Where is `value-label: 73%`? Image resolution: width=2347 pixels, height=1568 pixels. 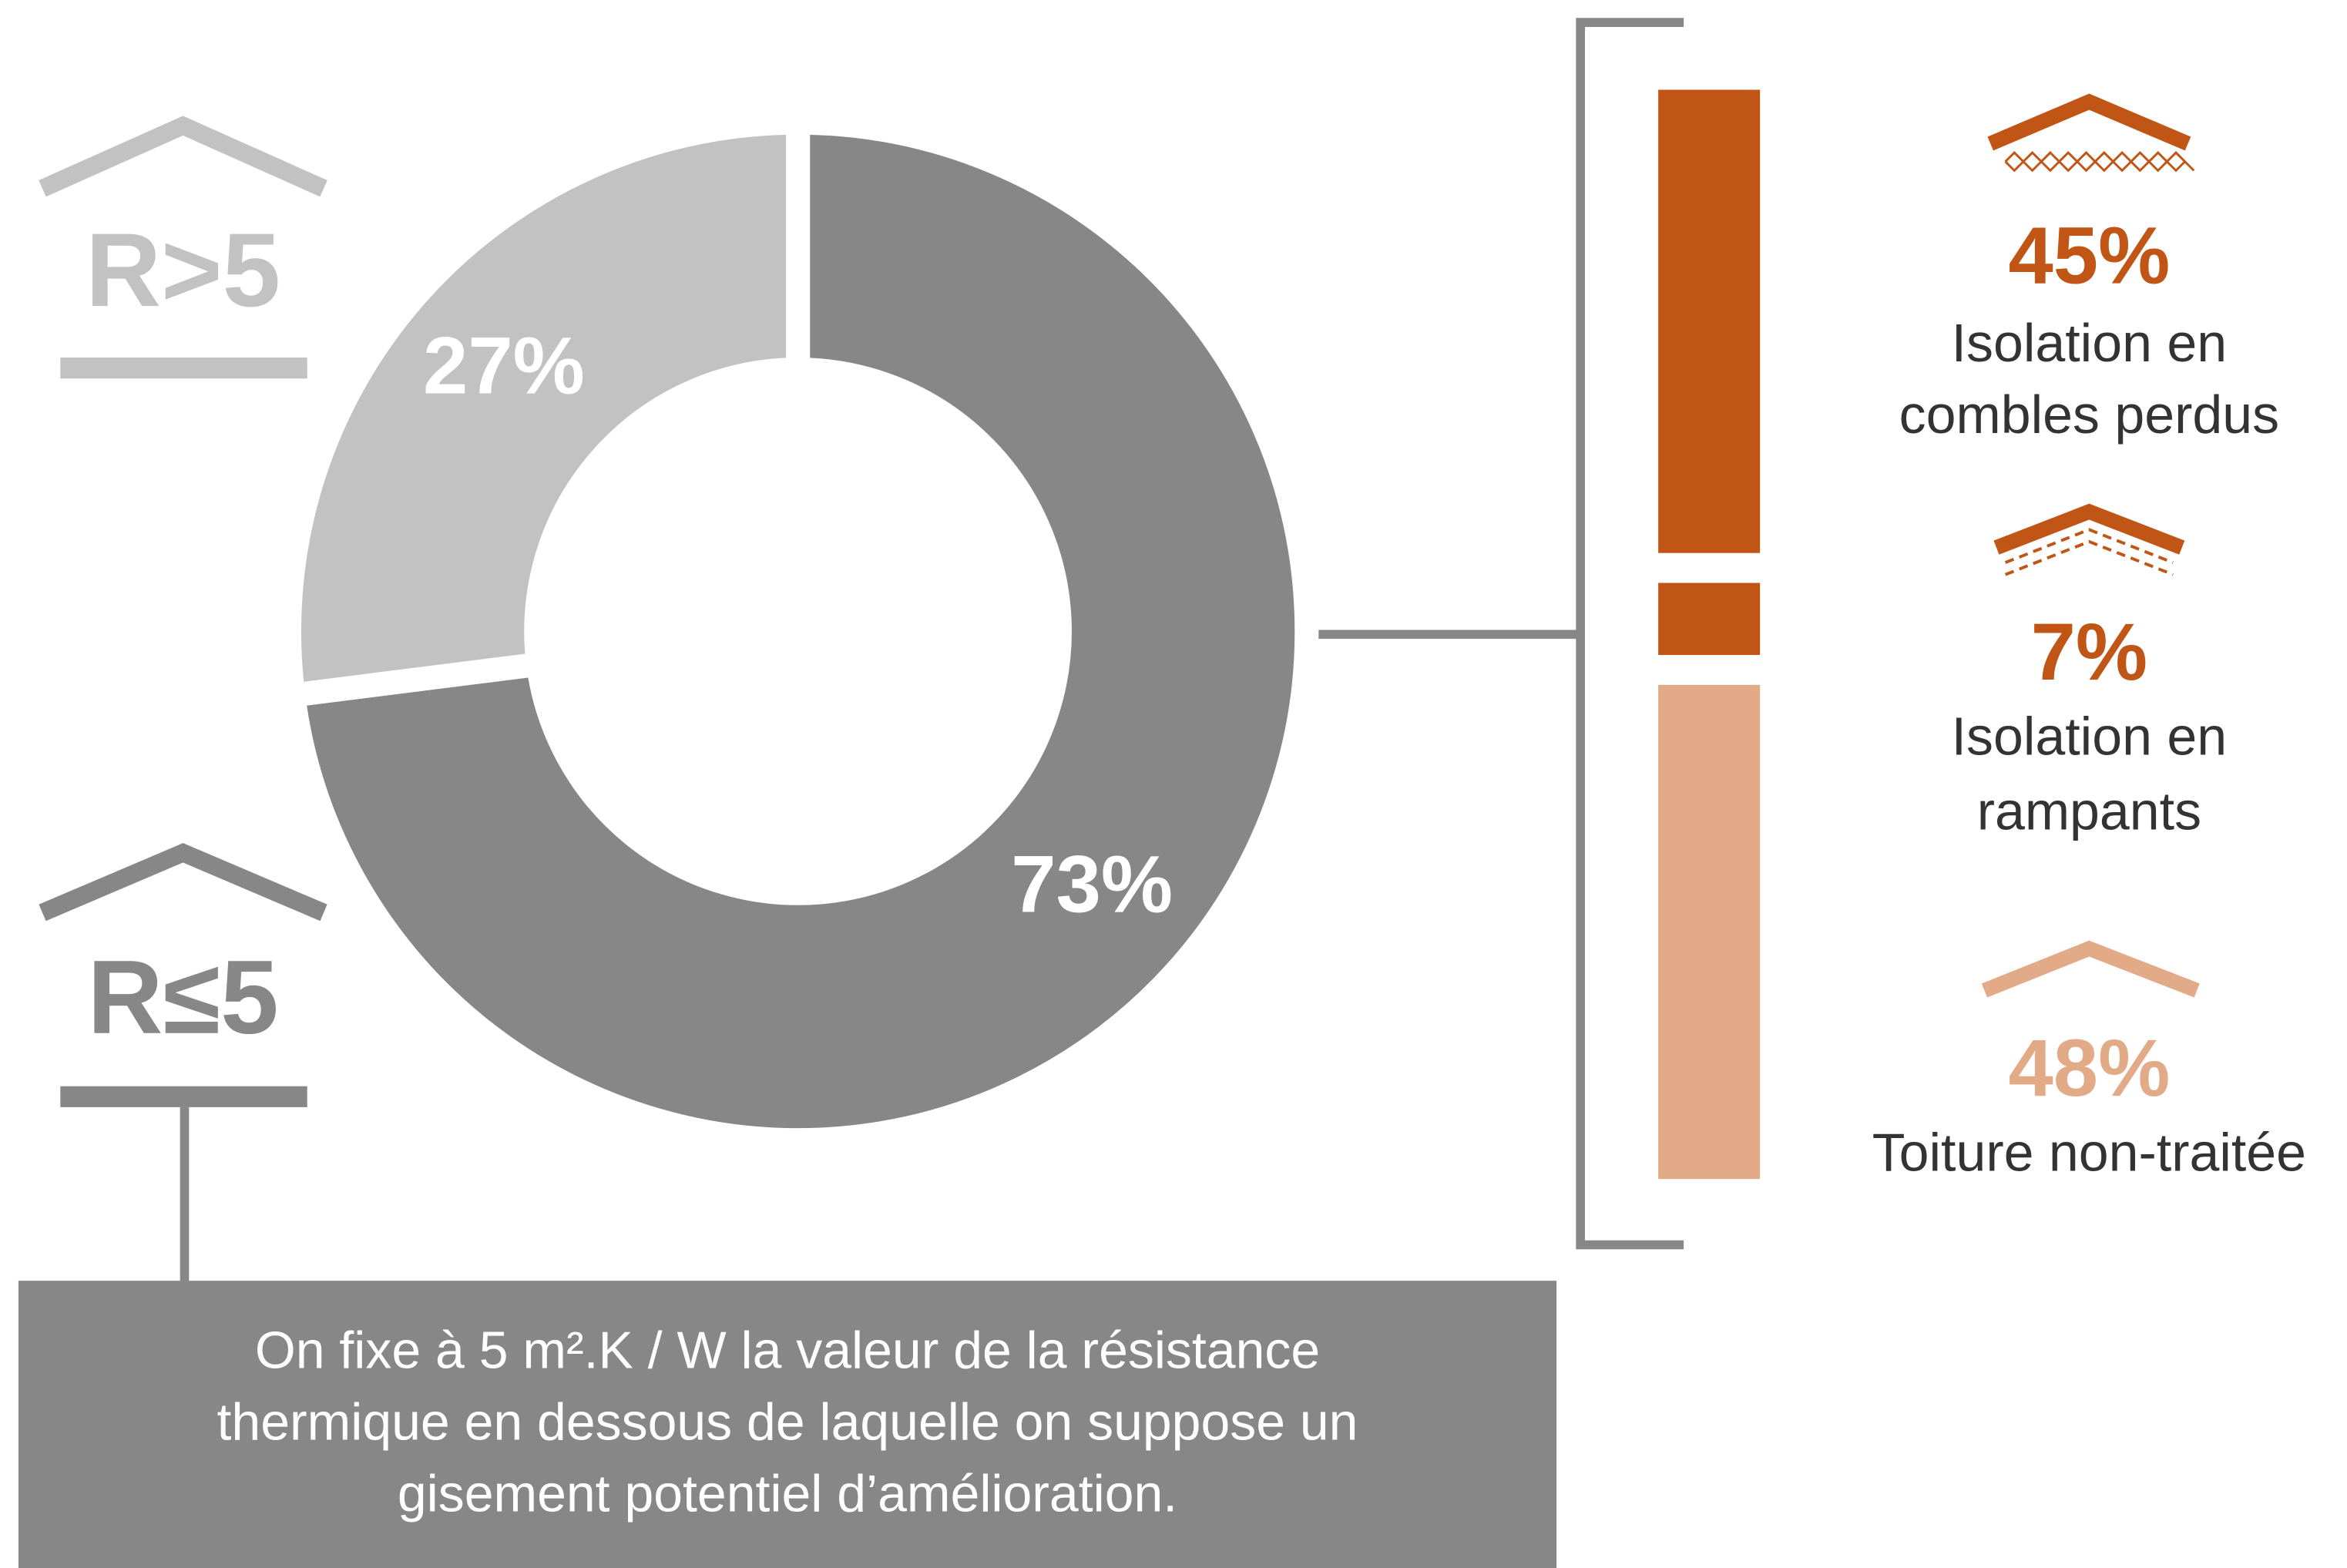 value-label: 73% is located at coordinates (1092, 885).